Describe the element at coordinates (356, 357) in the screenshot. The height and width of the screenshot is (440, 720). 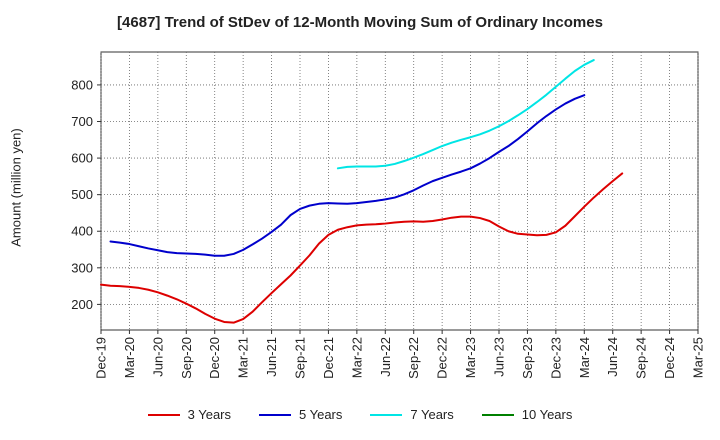
I see `x-tick-label: Mar-22` at that location.